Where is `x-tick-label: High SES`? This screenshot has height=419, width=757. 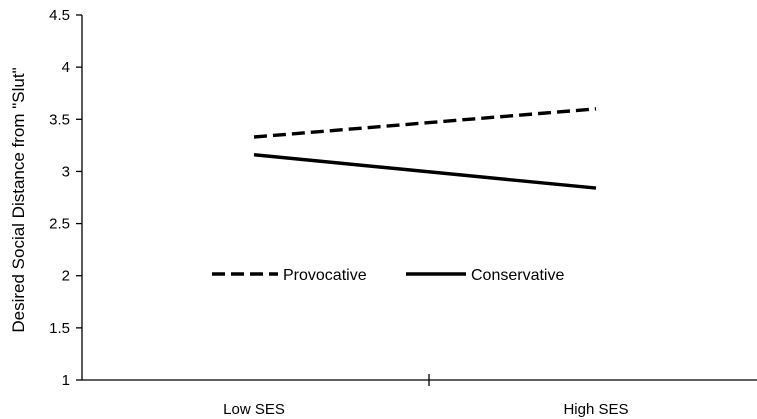 x-tick-label: High SES is located at coordinates (595, 409).